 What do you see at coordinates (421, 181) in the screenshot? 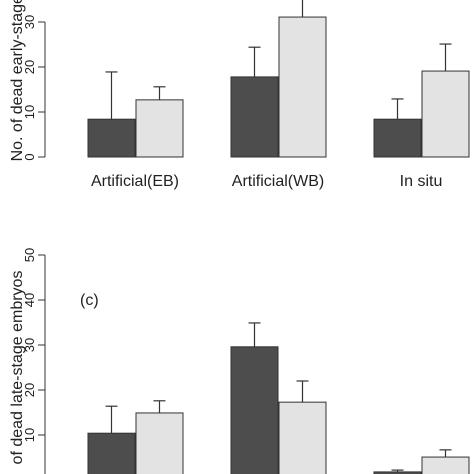
I see `x-tick-label: In situ` at bounding box center [421, 181].